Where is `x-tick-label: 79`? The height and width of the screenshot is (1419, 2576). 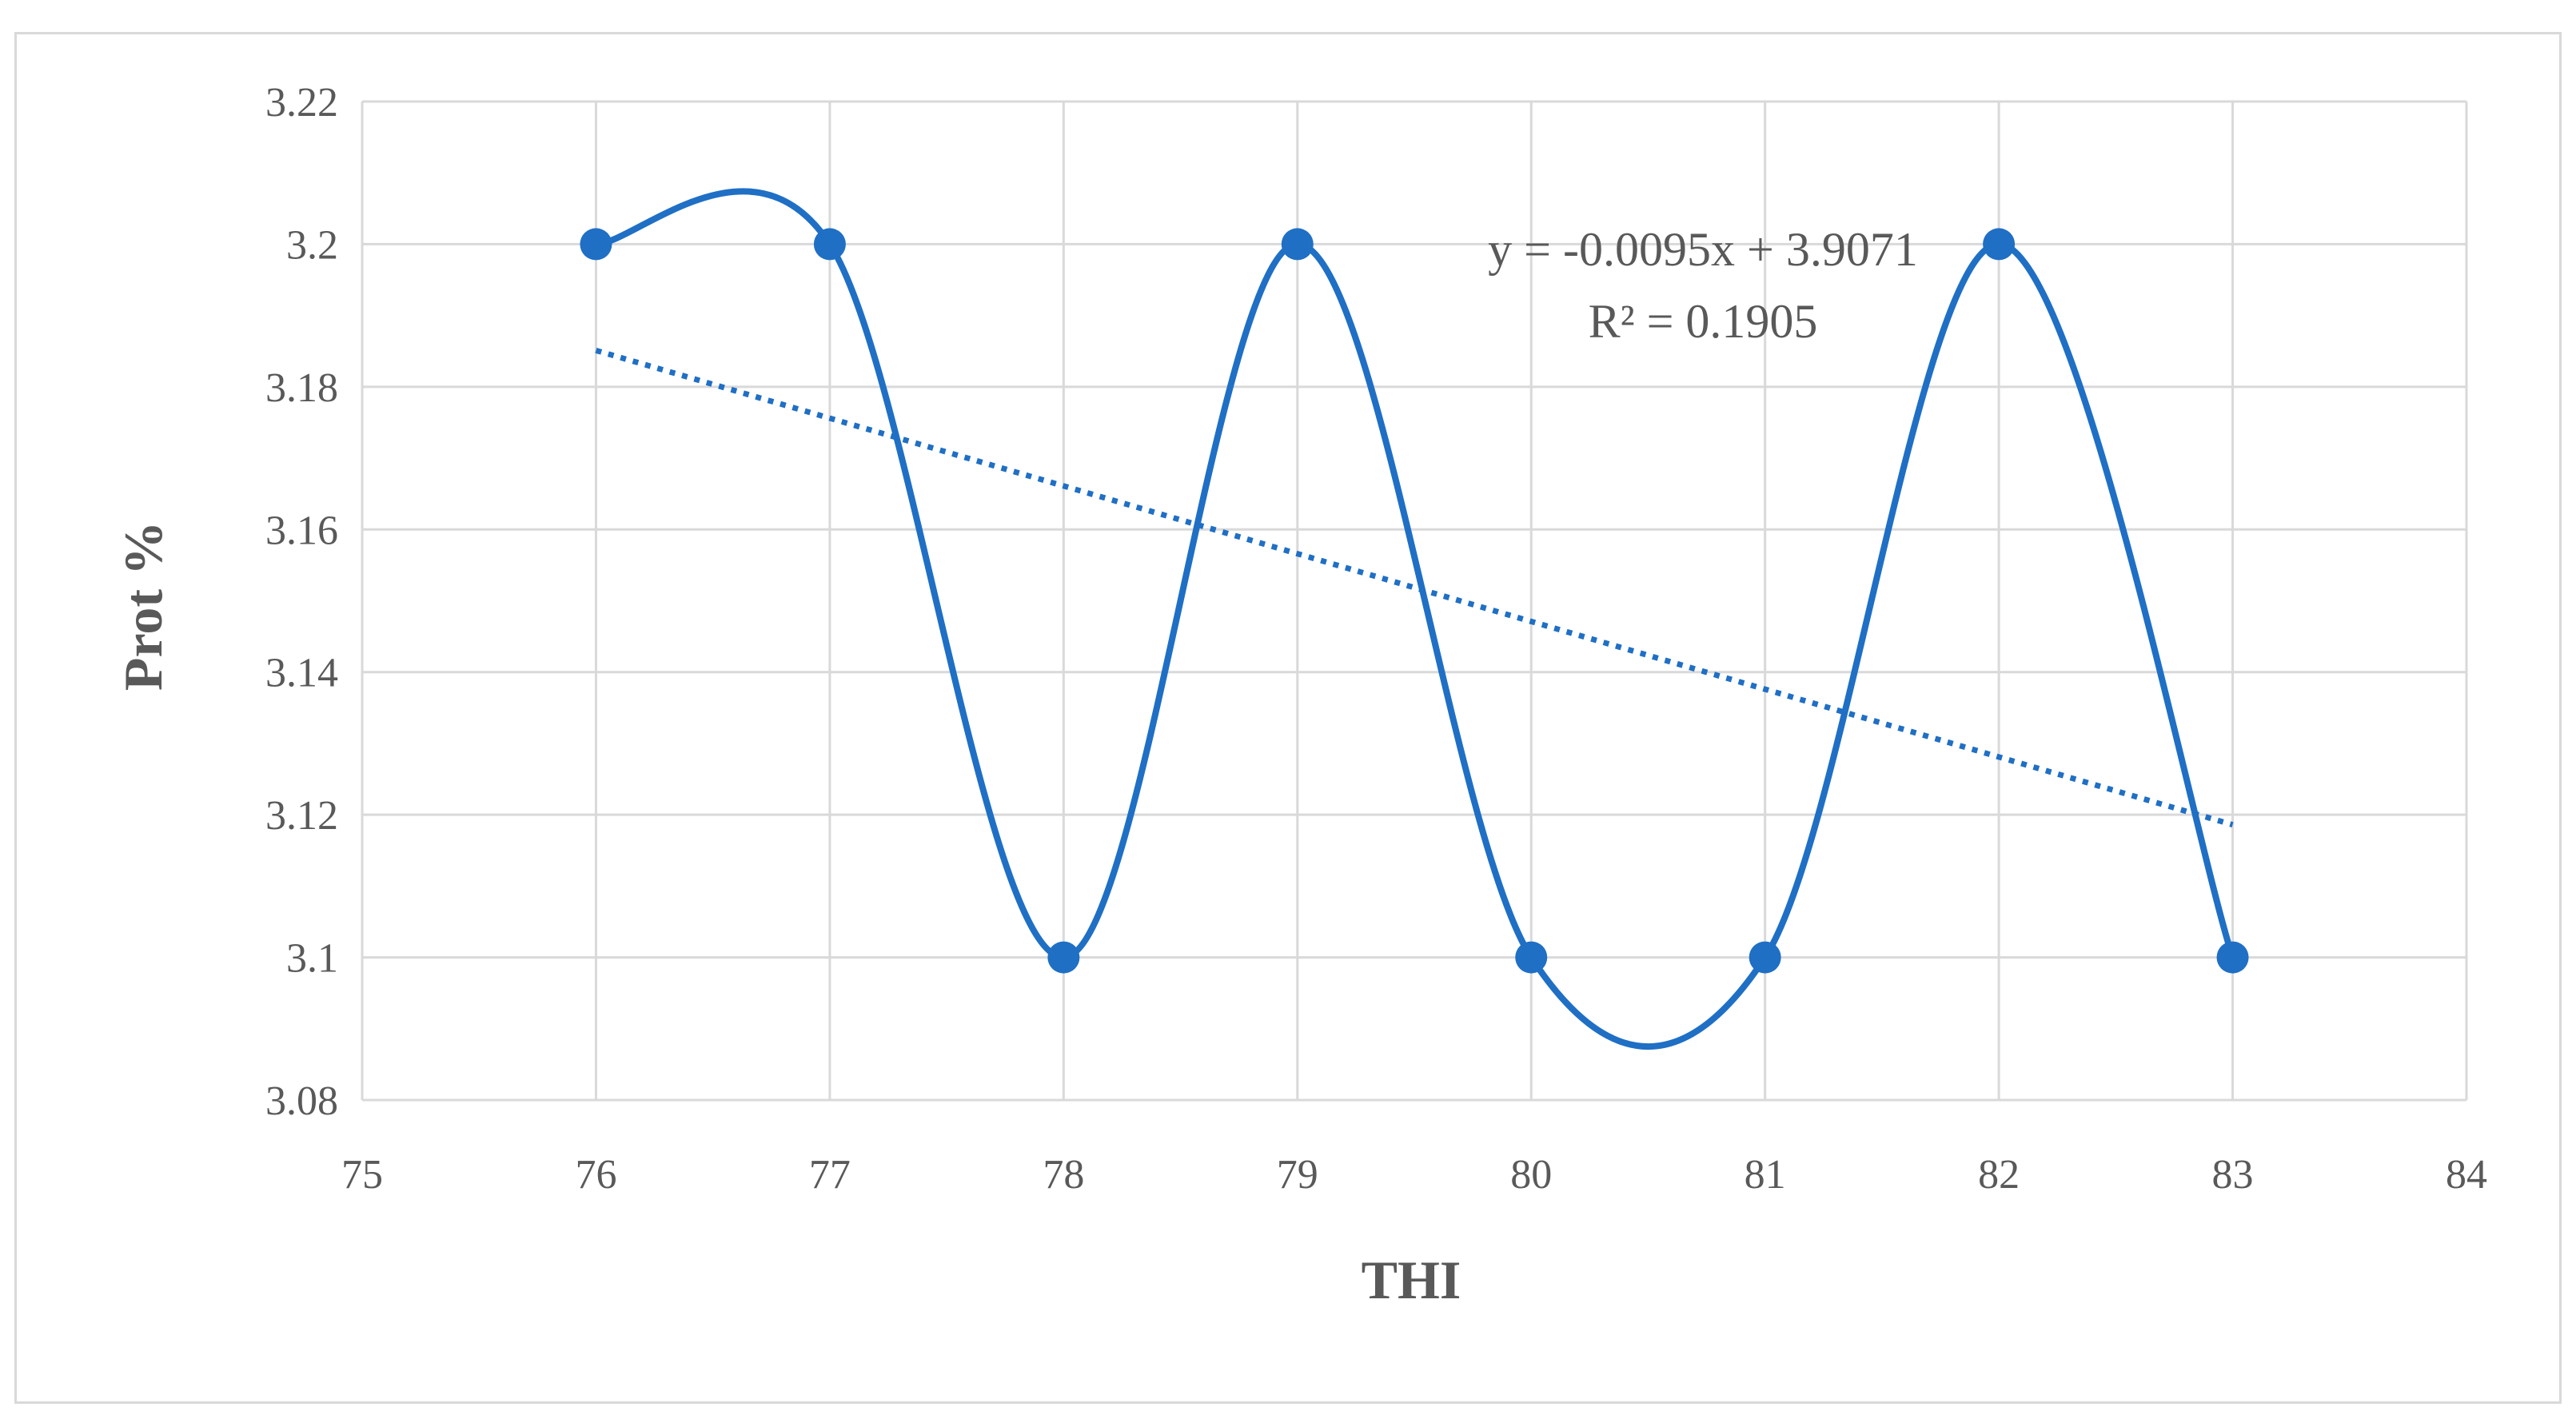
x-tick-label: 79 is located at coordinates (1297, 1175).